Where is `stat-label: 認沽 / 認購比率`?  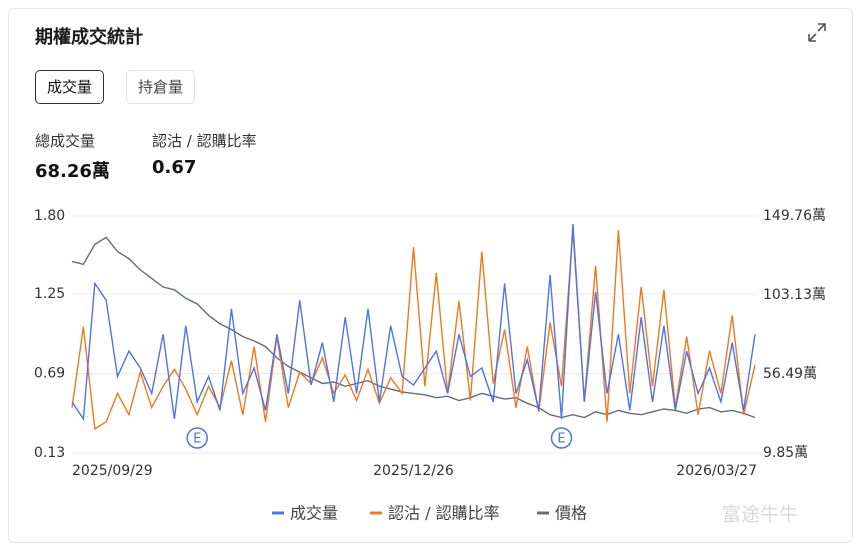
stat-label: 認沽 / 認購比率 is located at coordinates (204, 141).